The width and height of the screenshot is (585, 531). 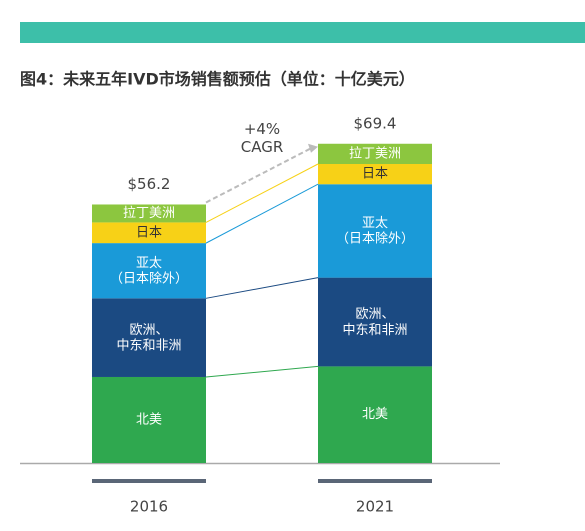 What do you see at coordinates (313, 148) in the screenshot?
I see `arrow-head` at bounding box center [313, 148].